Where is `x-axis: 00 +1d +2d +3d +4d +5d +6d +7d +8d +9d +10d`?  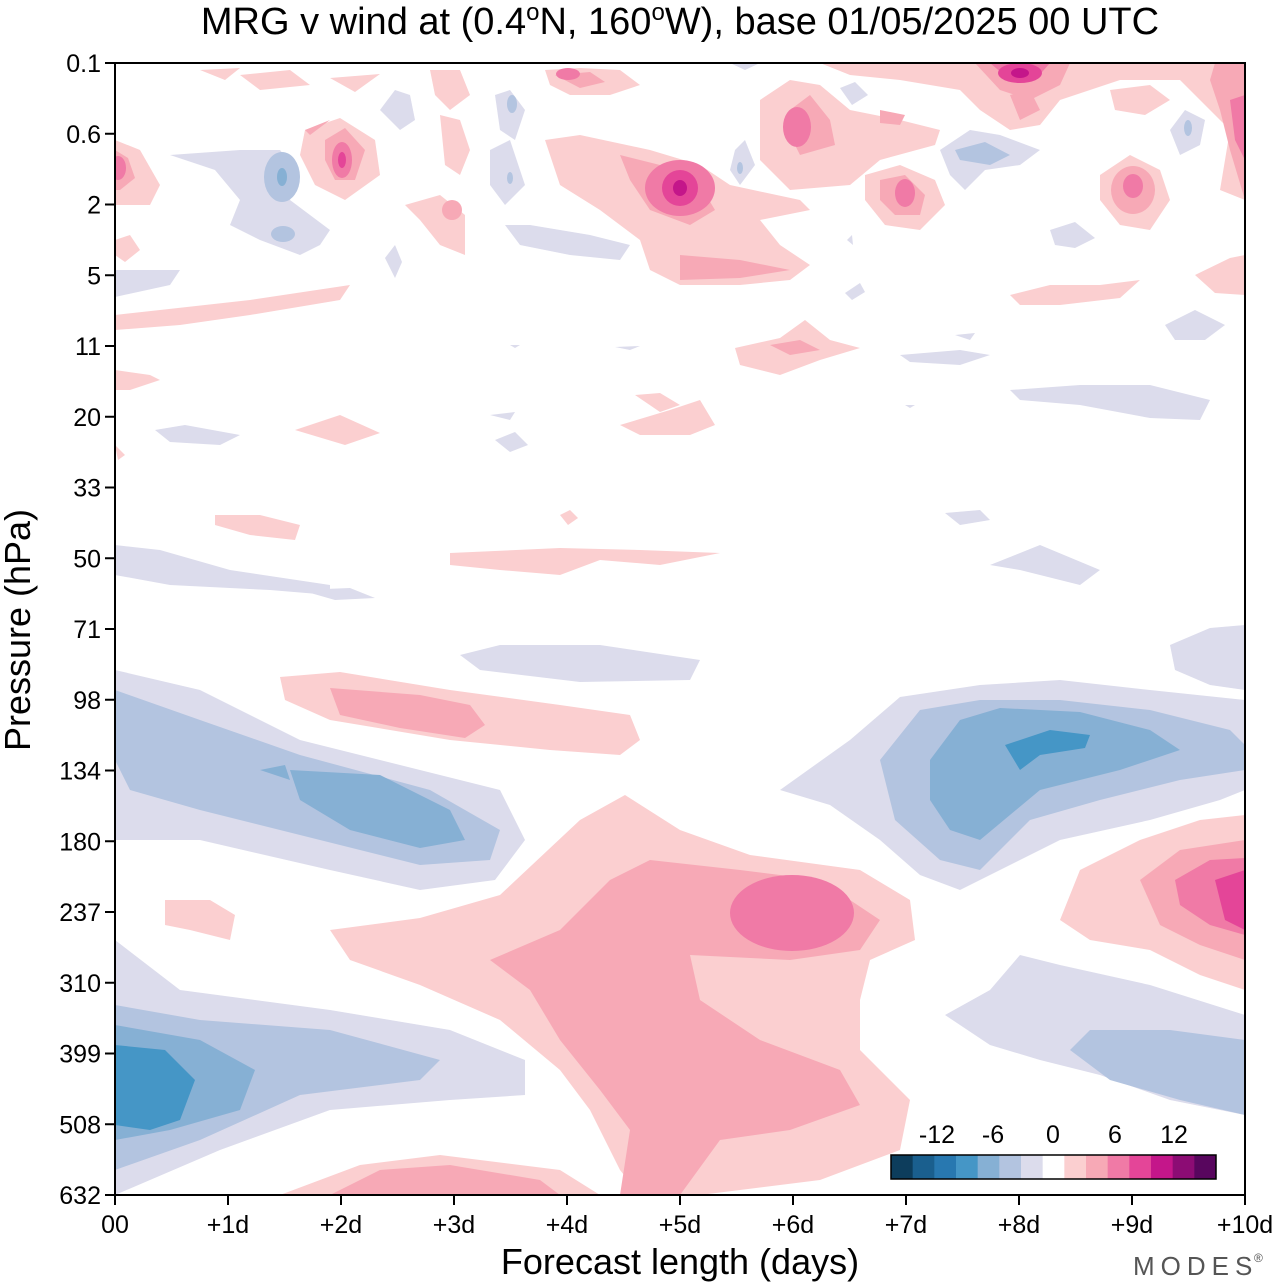
x-axis: 00 +1d +2d +3d +4d +5d +6d +7d +8d +9d +10d is located at coordinates (687, 1217).